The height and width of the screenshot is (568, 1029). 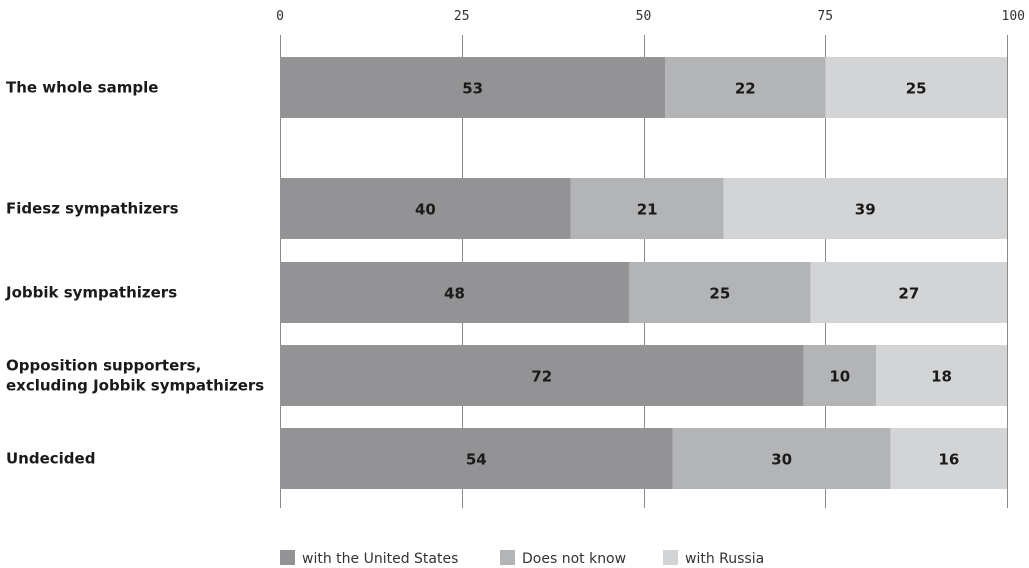 I want to click on x-tick-label: 50, so click(x=644, y=16).